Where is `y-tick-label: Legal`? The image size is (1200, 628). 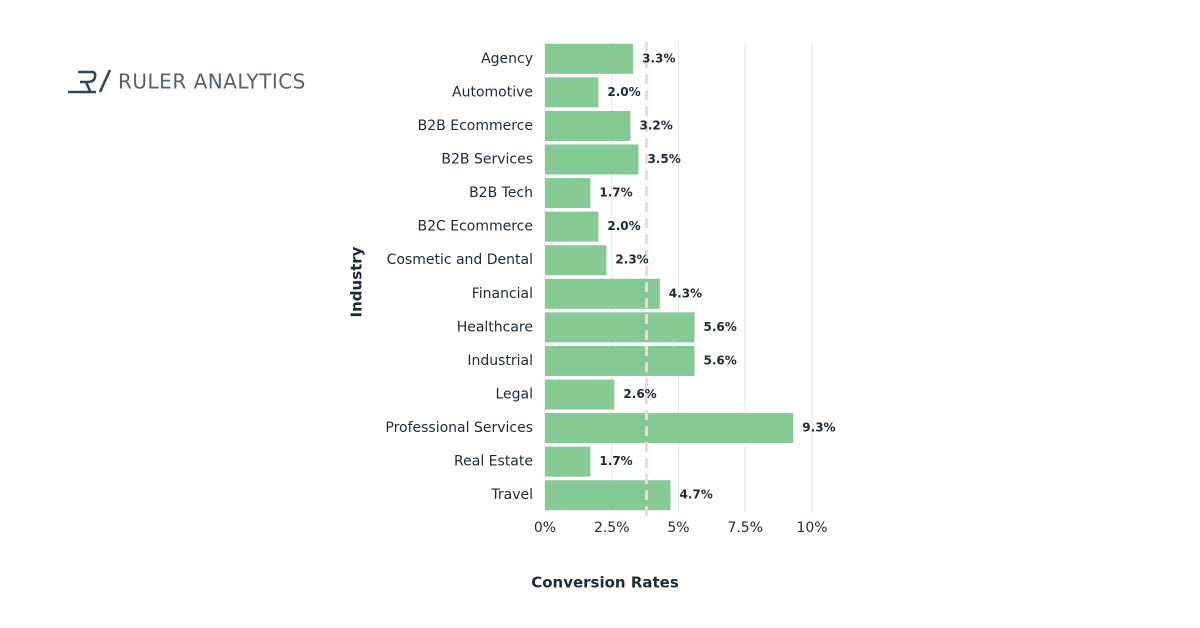 y-tick-label: Legal is located at coordinates (514, 395).